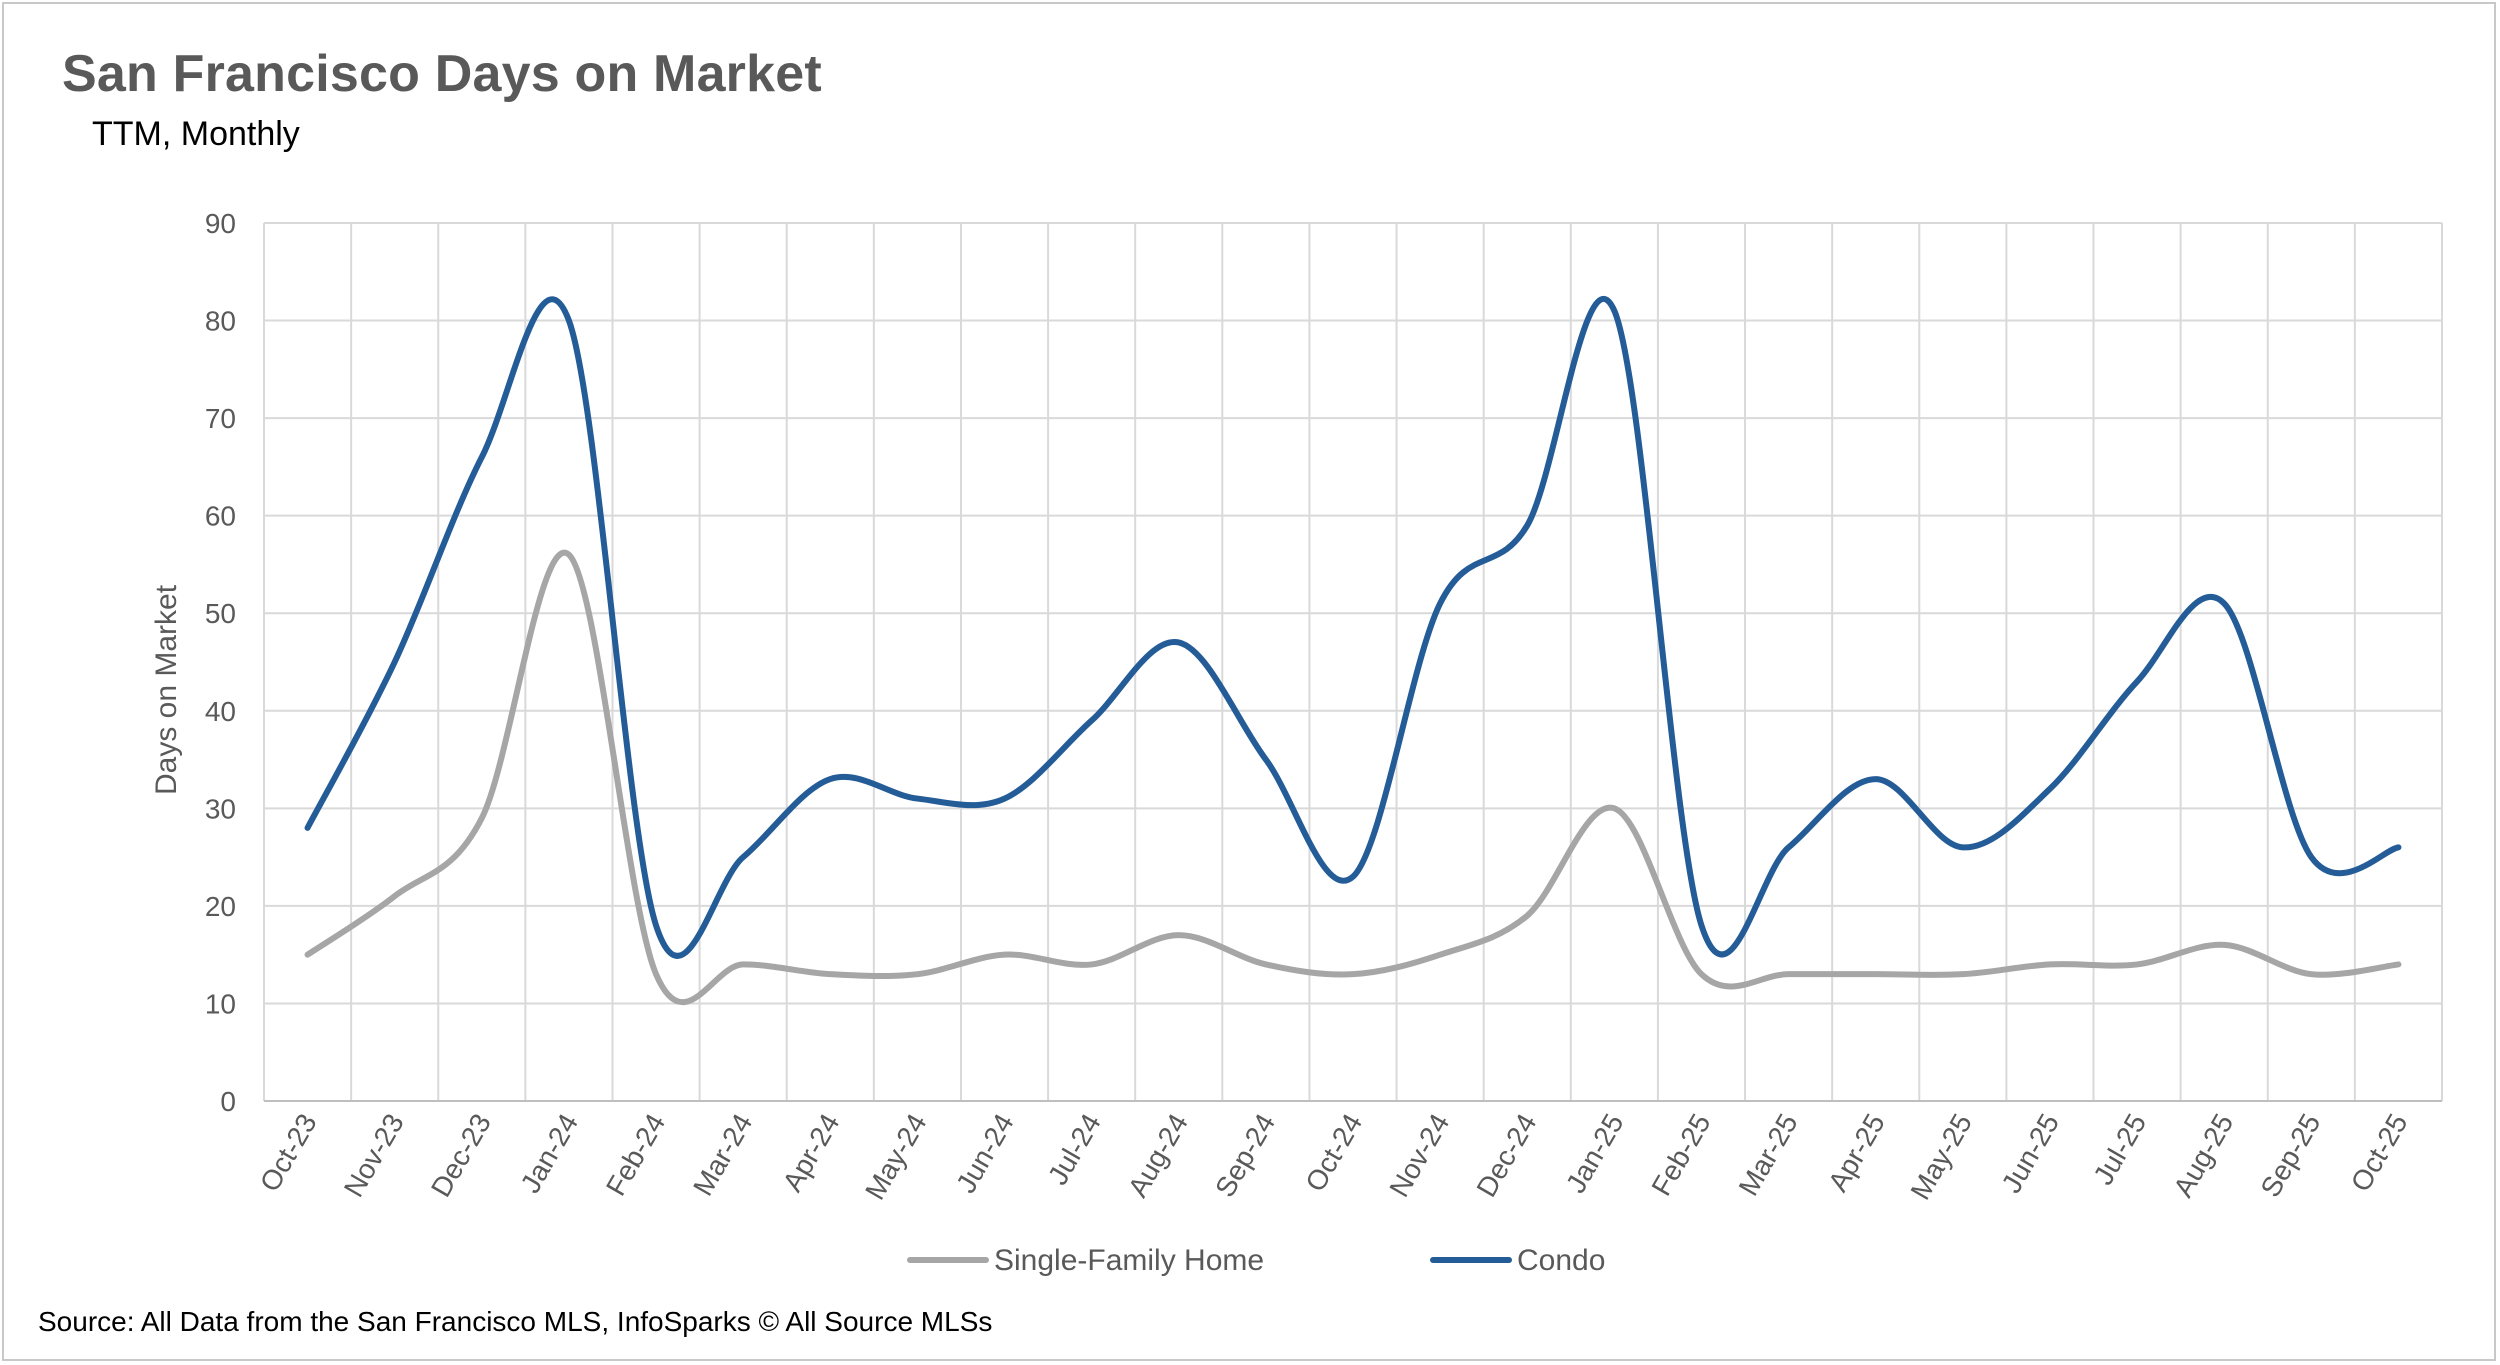  Describe the element at coordinates (722, 1155) in the screenshot. I see `x-tick-label: Mar-24` at that location.